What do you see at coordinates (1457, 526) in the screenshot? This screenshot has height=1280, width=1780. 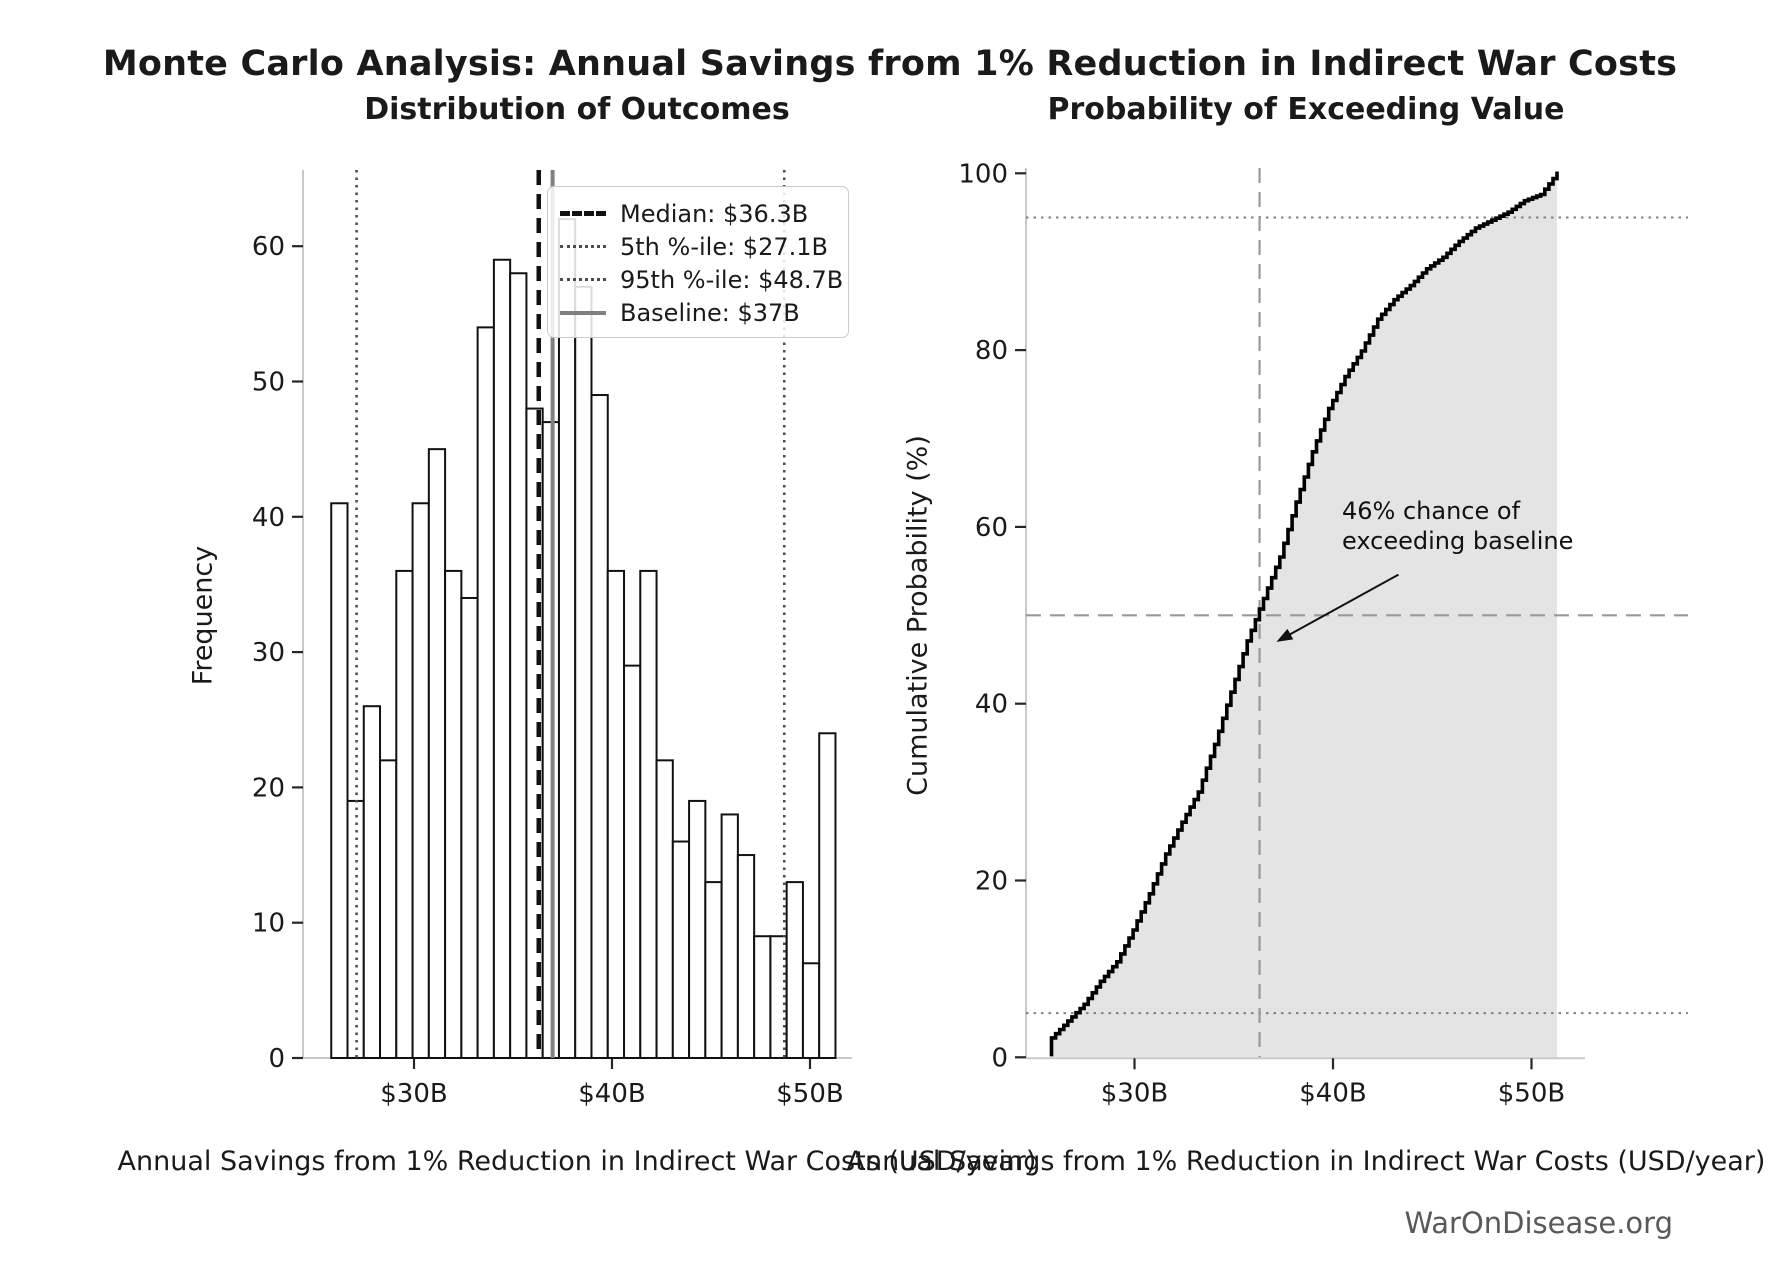 I see `cdf-annotation: 46% chance of exceeding baseline` at bounding box center [1457, 526].